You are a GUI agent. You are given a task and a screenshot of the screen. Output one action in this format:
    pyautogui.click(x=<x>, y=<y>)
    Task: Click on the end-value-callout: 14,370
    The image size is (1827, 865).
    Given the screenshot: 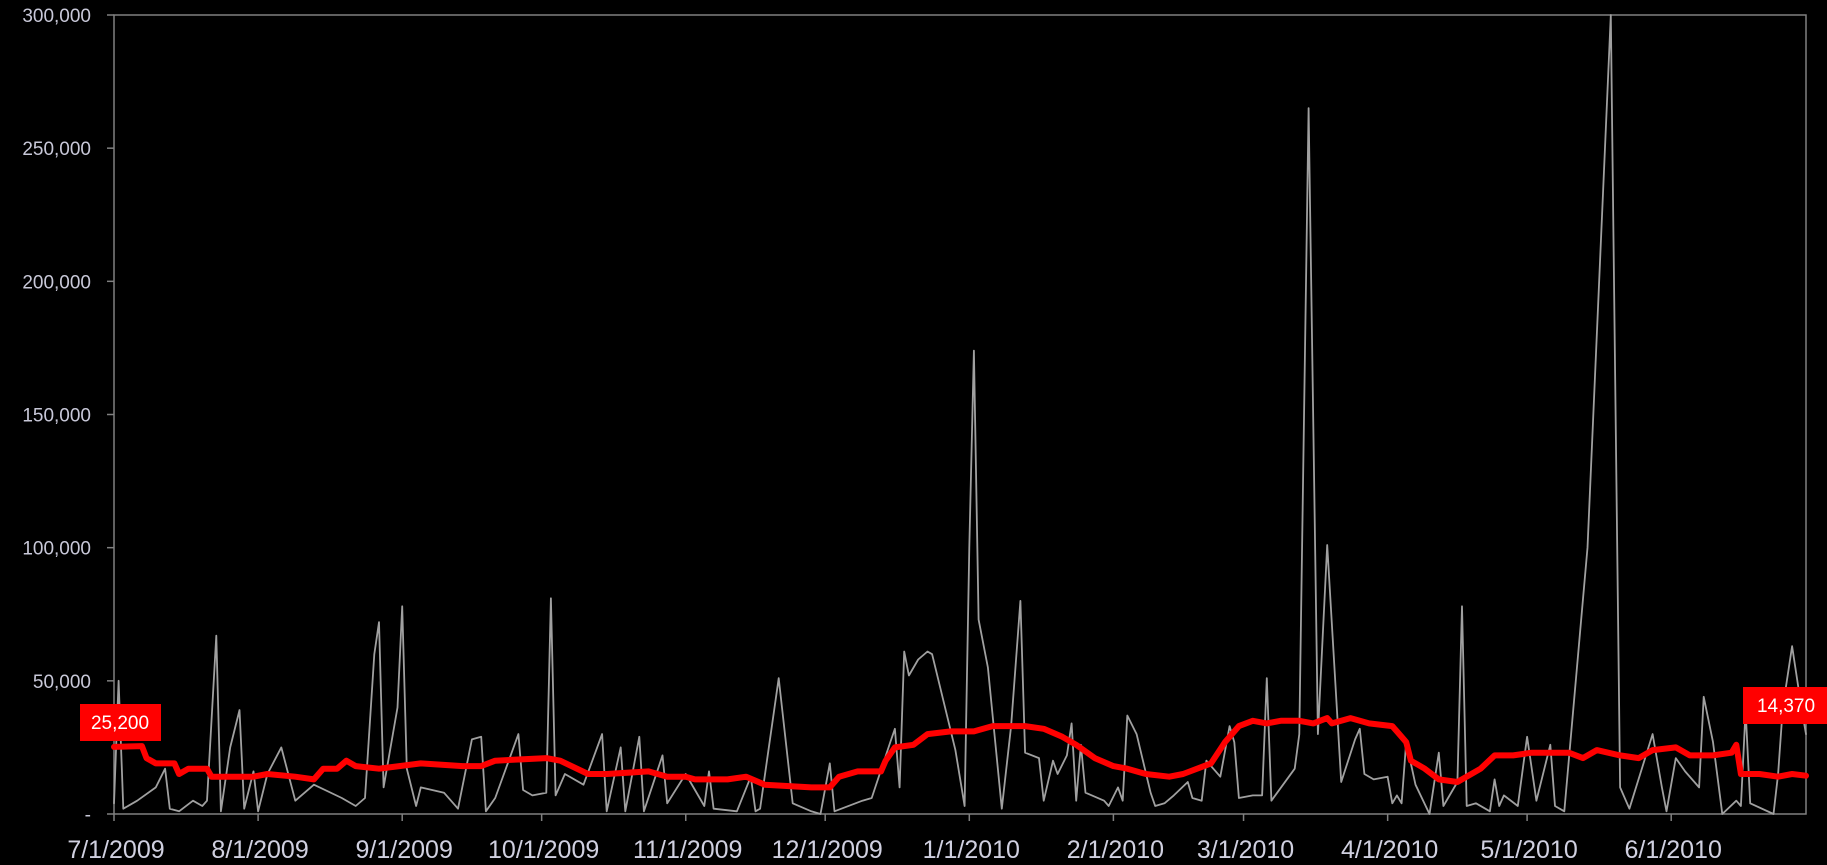 What is the action you would take?
    pyautogui.click(x=1785, y=705)
    